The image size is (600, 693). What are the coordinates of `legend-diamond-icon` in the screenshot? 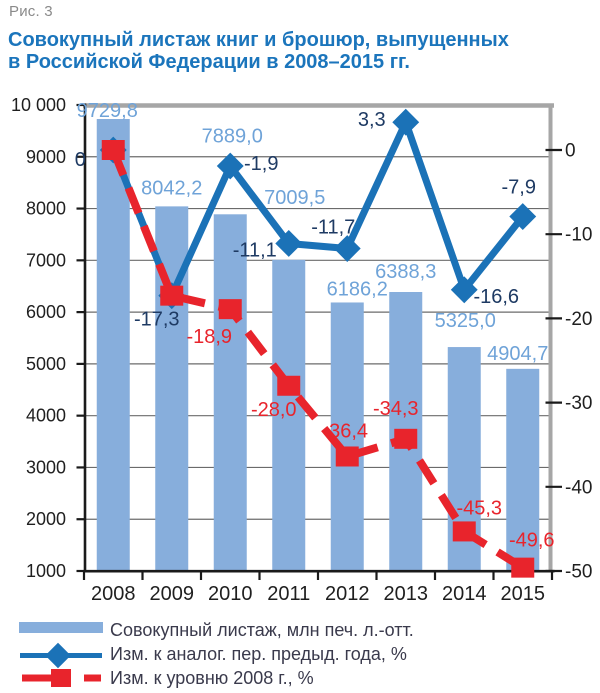 It's located at (58, 655).